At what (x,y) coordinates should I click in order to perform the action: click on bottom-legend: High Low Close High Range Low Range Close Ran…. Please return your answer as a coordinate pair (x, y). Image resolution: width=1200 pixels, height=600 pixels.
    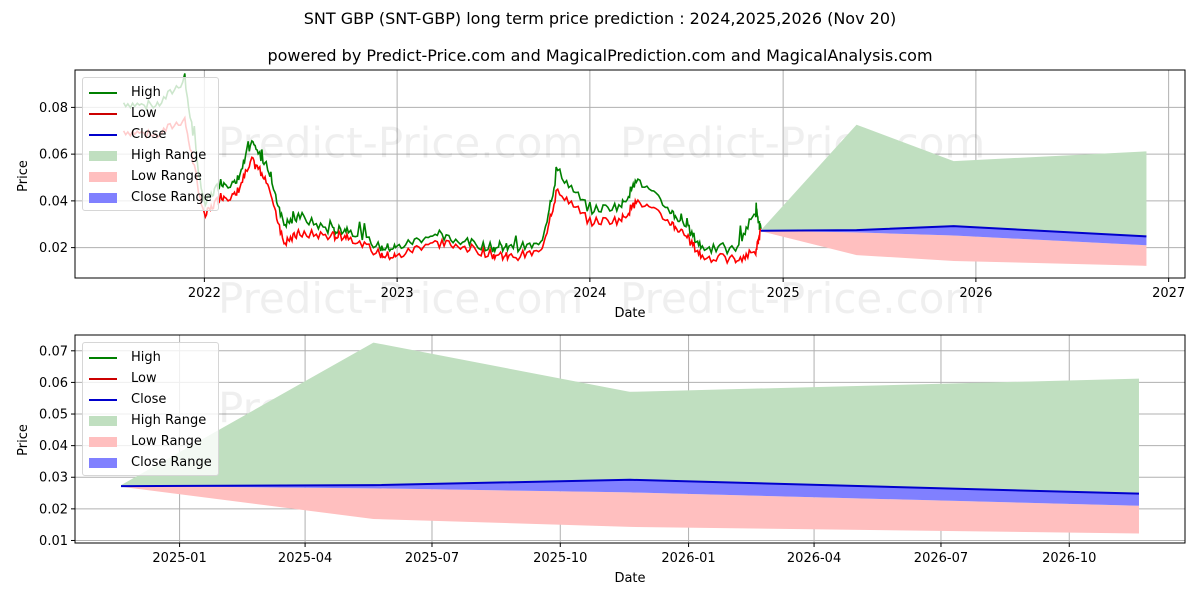
    Looking at the image, I should click on (150, 409).